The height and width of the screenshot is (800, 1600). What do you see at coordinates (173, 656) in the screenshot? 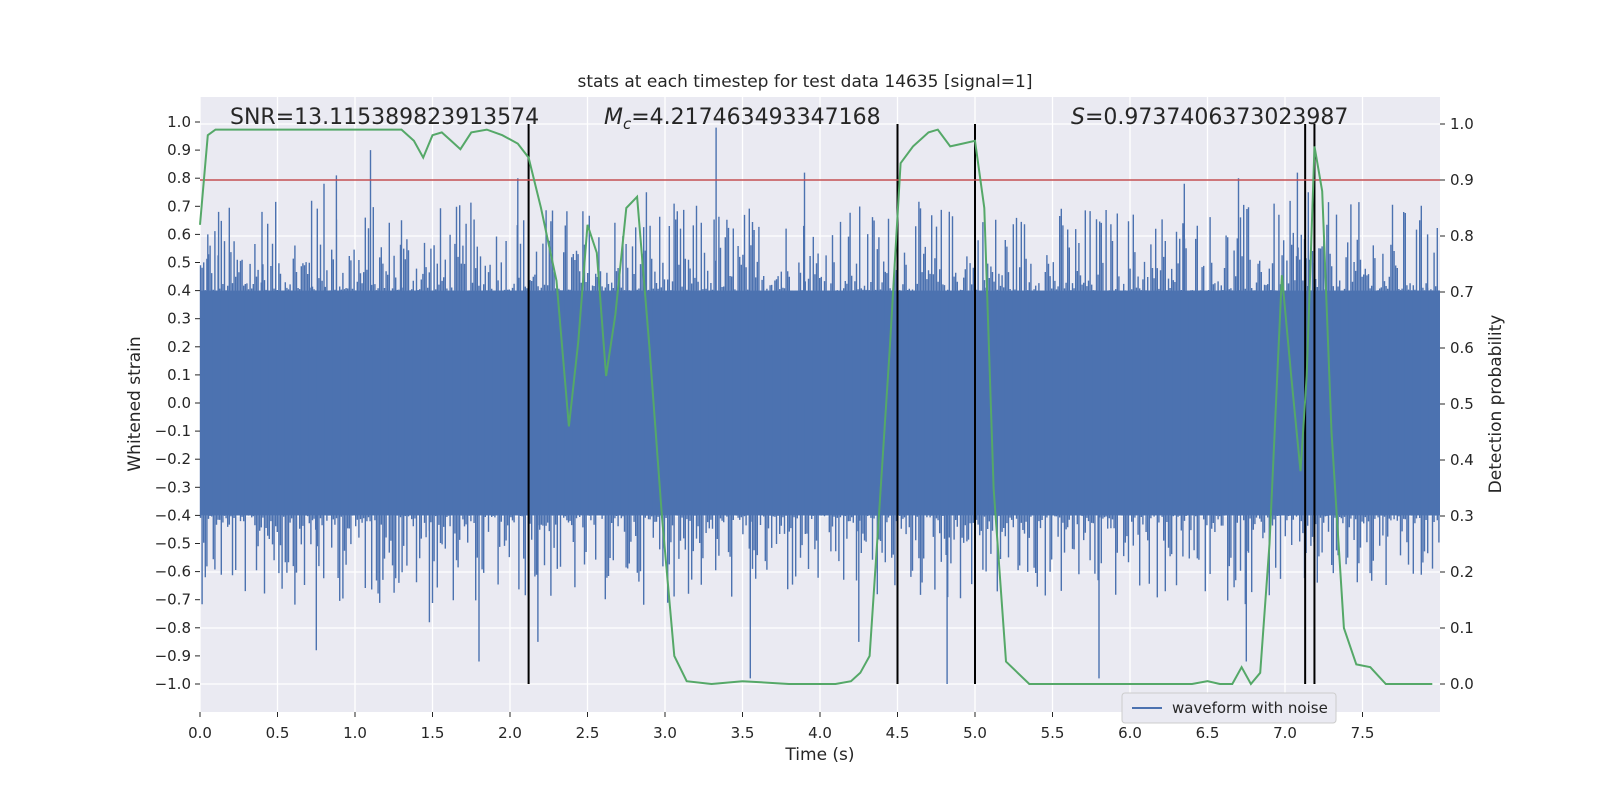
I see `y-tick-label-left: −0.9` at bounding box center [173, 656].